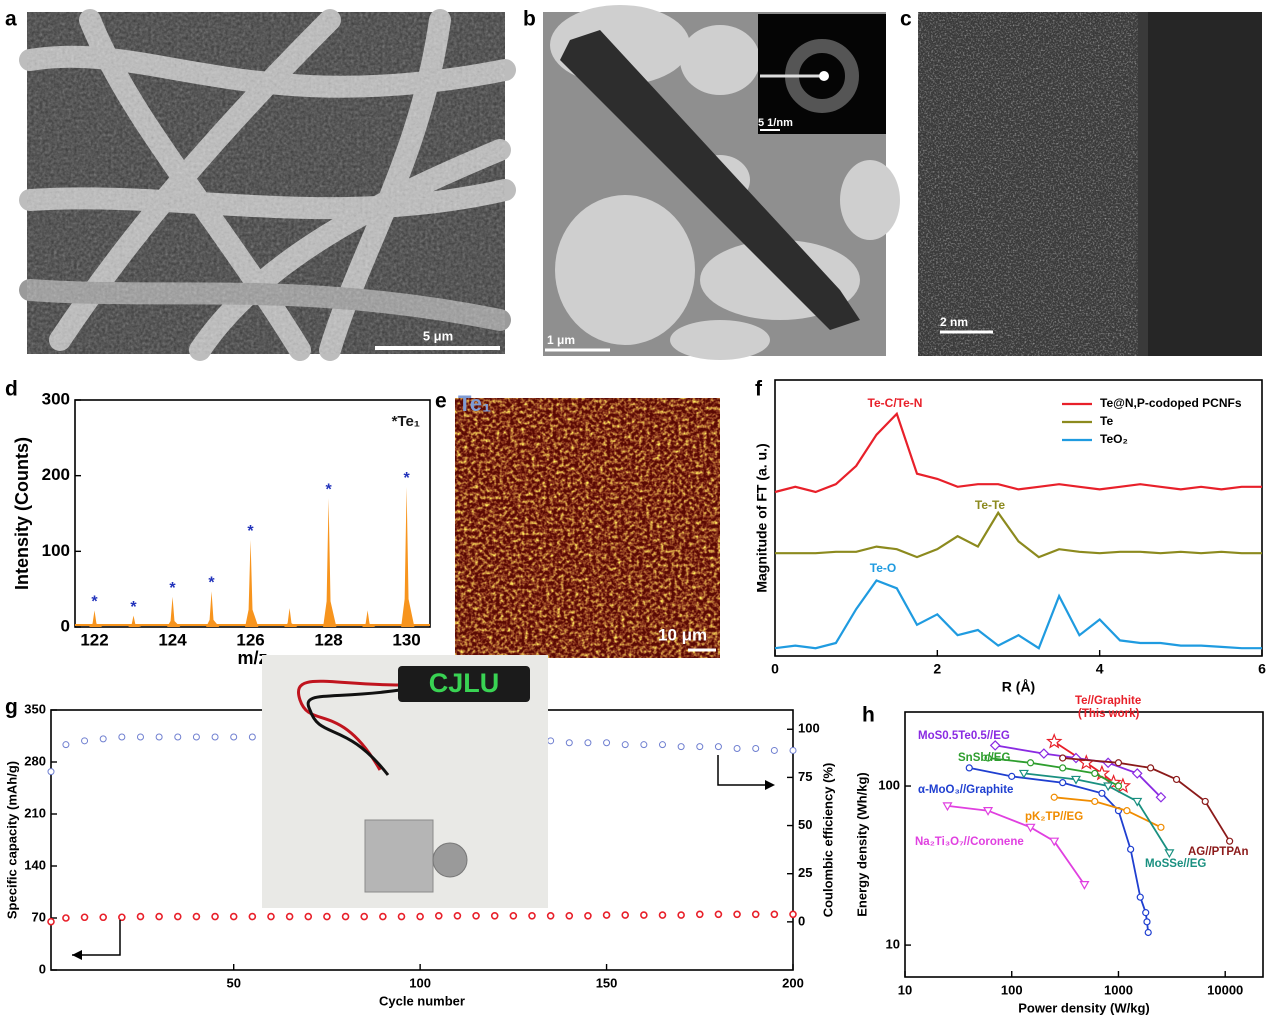 Image resolution: width=1268 pixels, height=1016 pixels. Describe the element at coordinates (1106, 421) in the screenshot. I see `legend-label: Te` at that location.